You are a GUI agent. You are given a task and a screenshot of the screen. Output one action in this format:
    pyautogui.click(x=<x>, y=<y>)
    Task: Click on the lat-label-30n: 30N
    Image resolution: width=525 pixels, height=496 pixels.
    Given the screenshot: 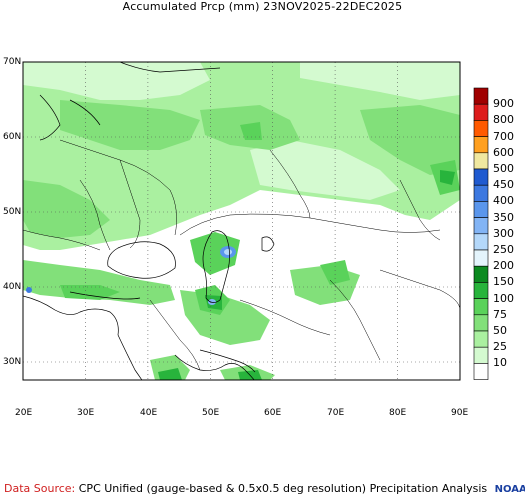 What is the action you would take?
    pyautogui.click(x=12, y=362)
    